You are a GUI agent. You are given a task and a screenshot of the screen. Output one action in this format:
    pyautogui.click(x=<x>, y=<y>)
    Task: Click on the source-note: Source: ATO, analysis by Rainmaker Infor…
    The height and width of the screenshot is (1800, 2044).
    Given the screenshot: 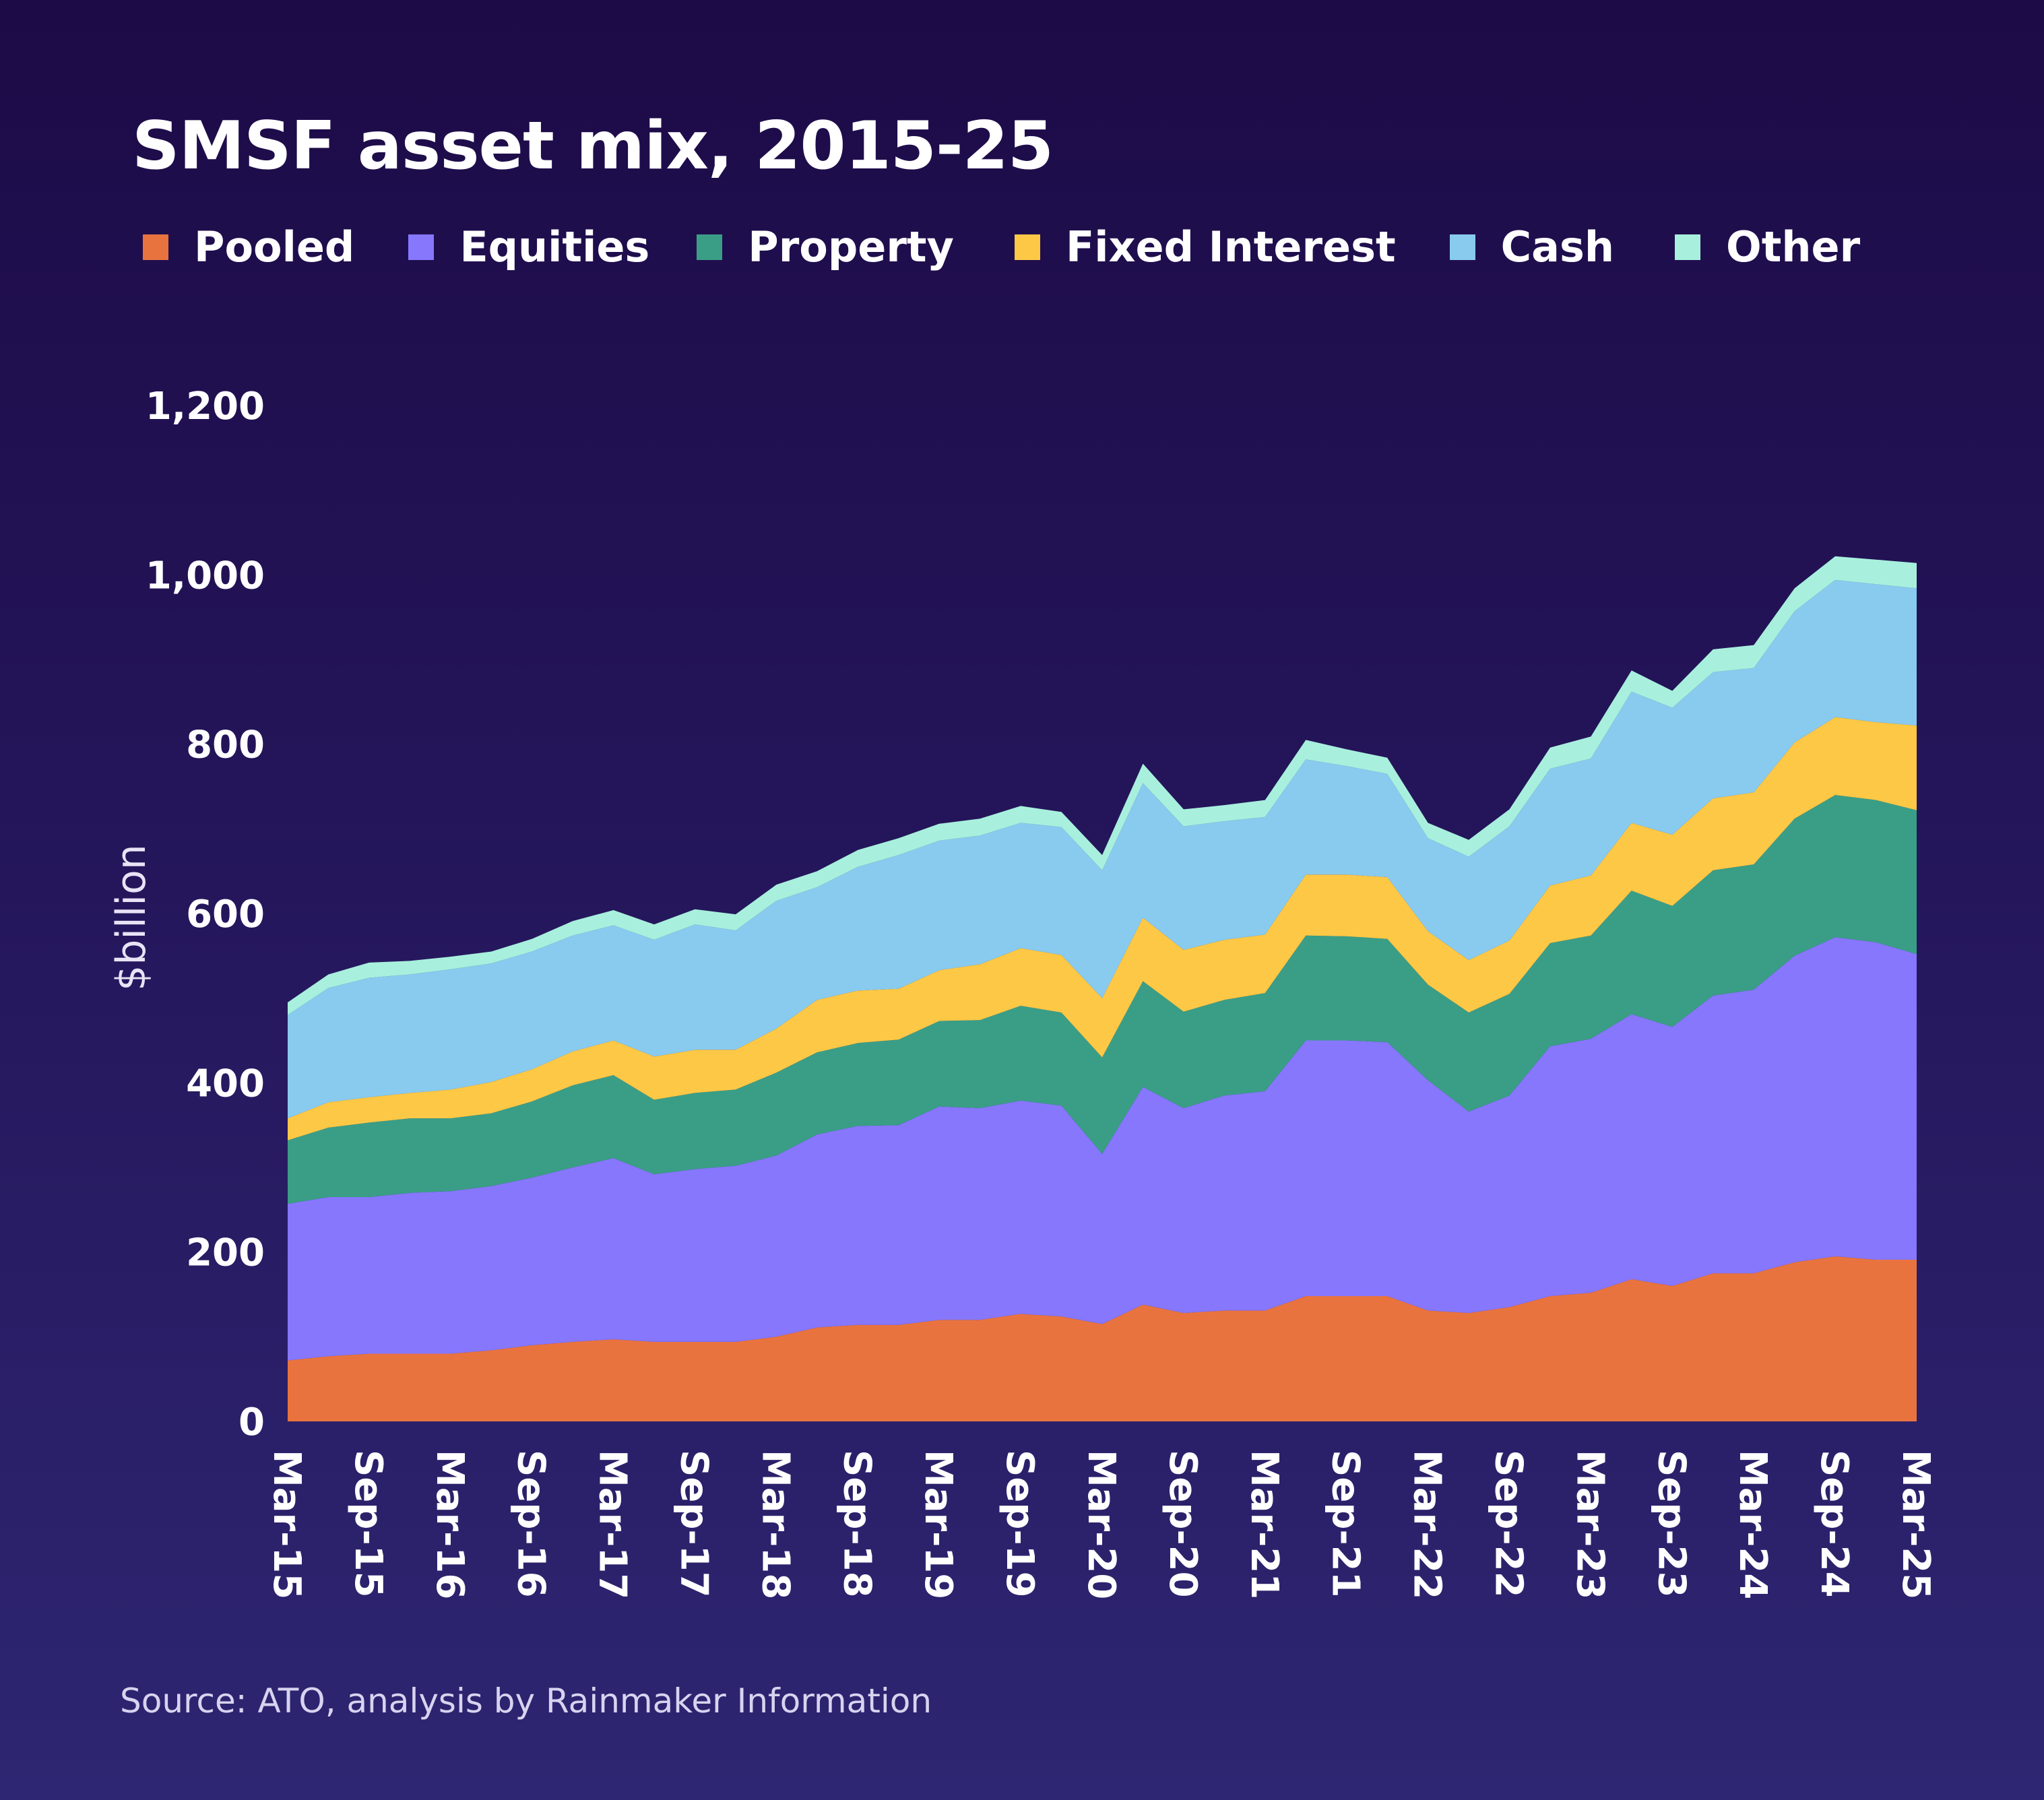 What is the action you would take?
    pyautogui.click(x=526, y=1701)
    